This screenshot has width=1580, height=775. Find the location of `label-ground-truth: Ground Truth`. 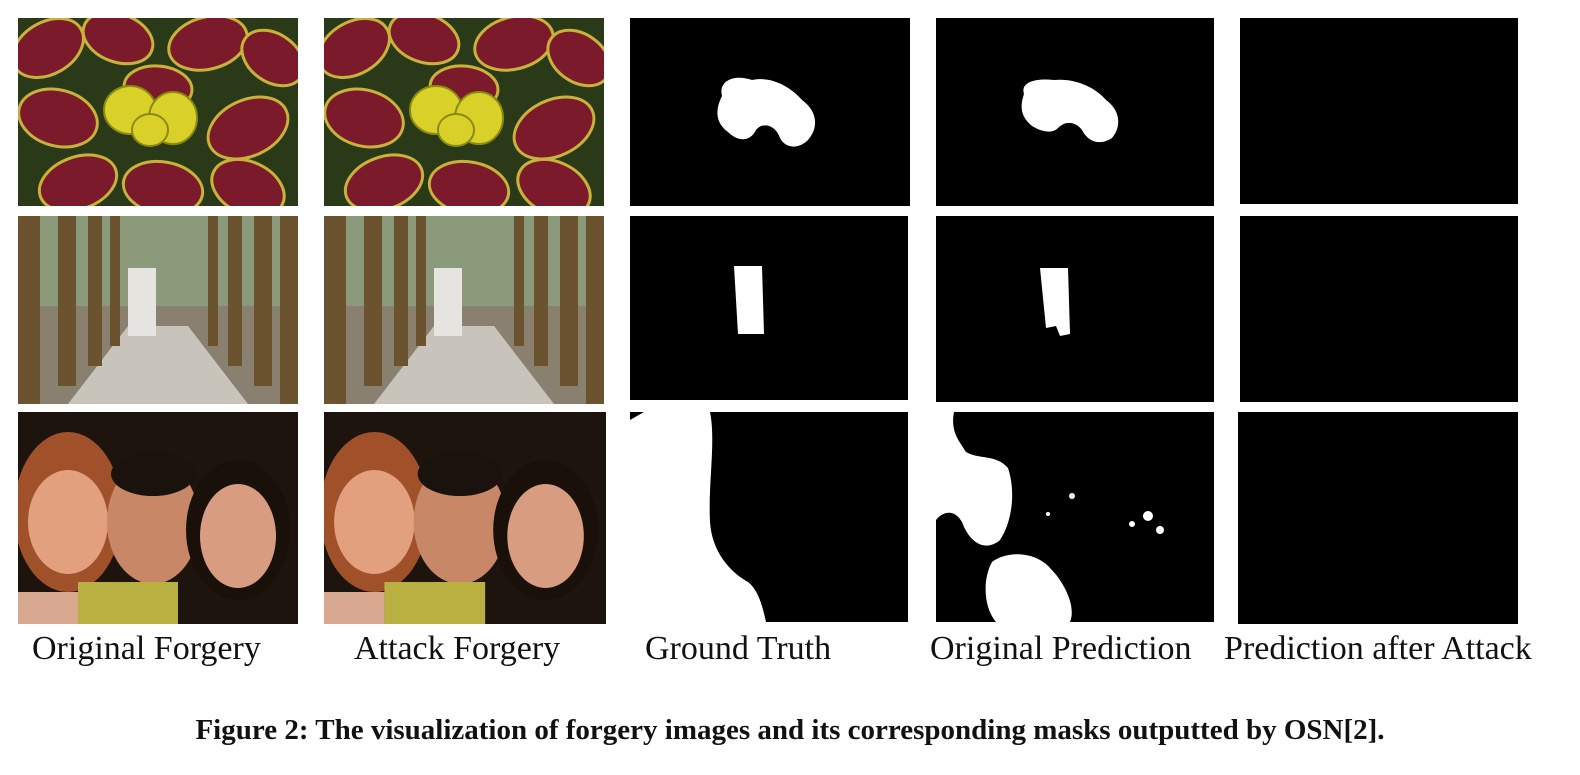

label-ground-truth: Ground Truth is located at coordinates (738, 648).